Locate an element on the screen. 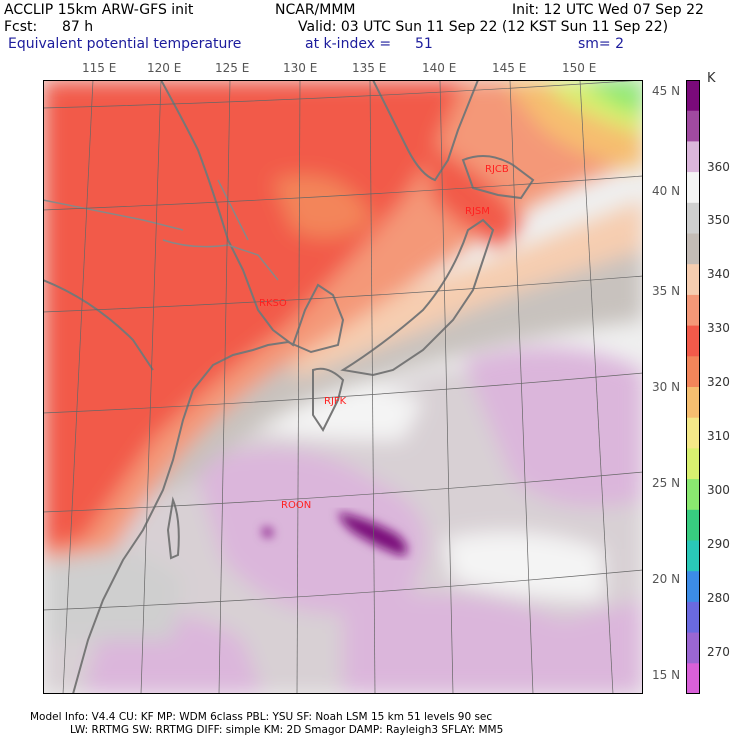 This screenshot has width=740, height=740. model-title: ACCLIP 15km ARW-GFS init is located at coordinates (99, 10).